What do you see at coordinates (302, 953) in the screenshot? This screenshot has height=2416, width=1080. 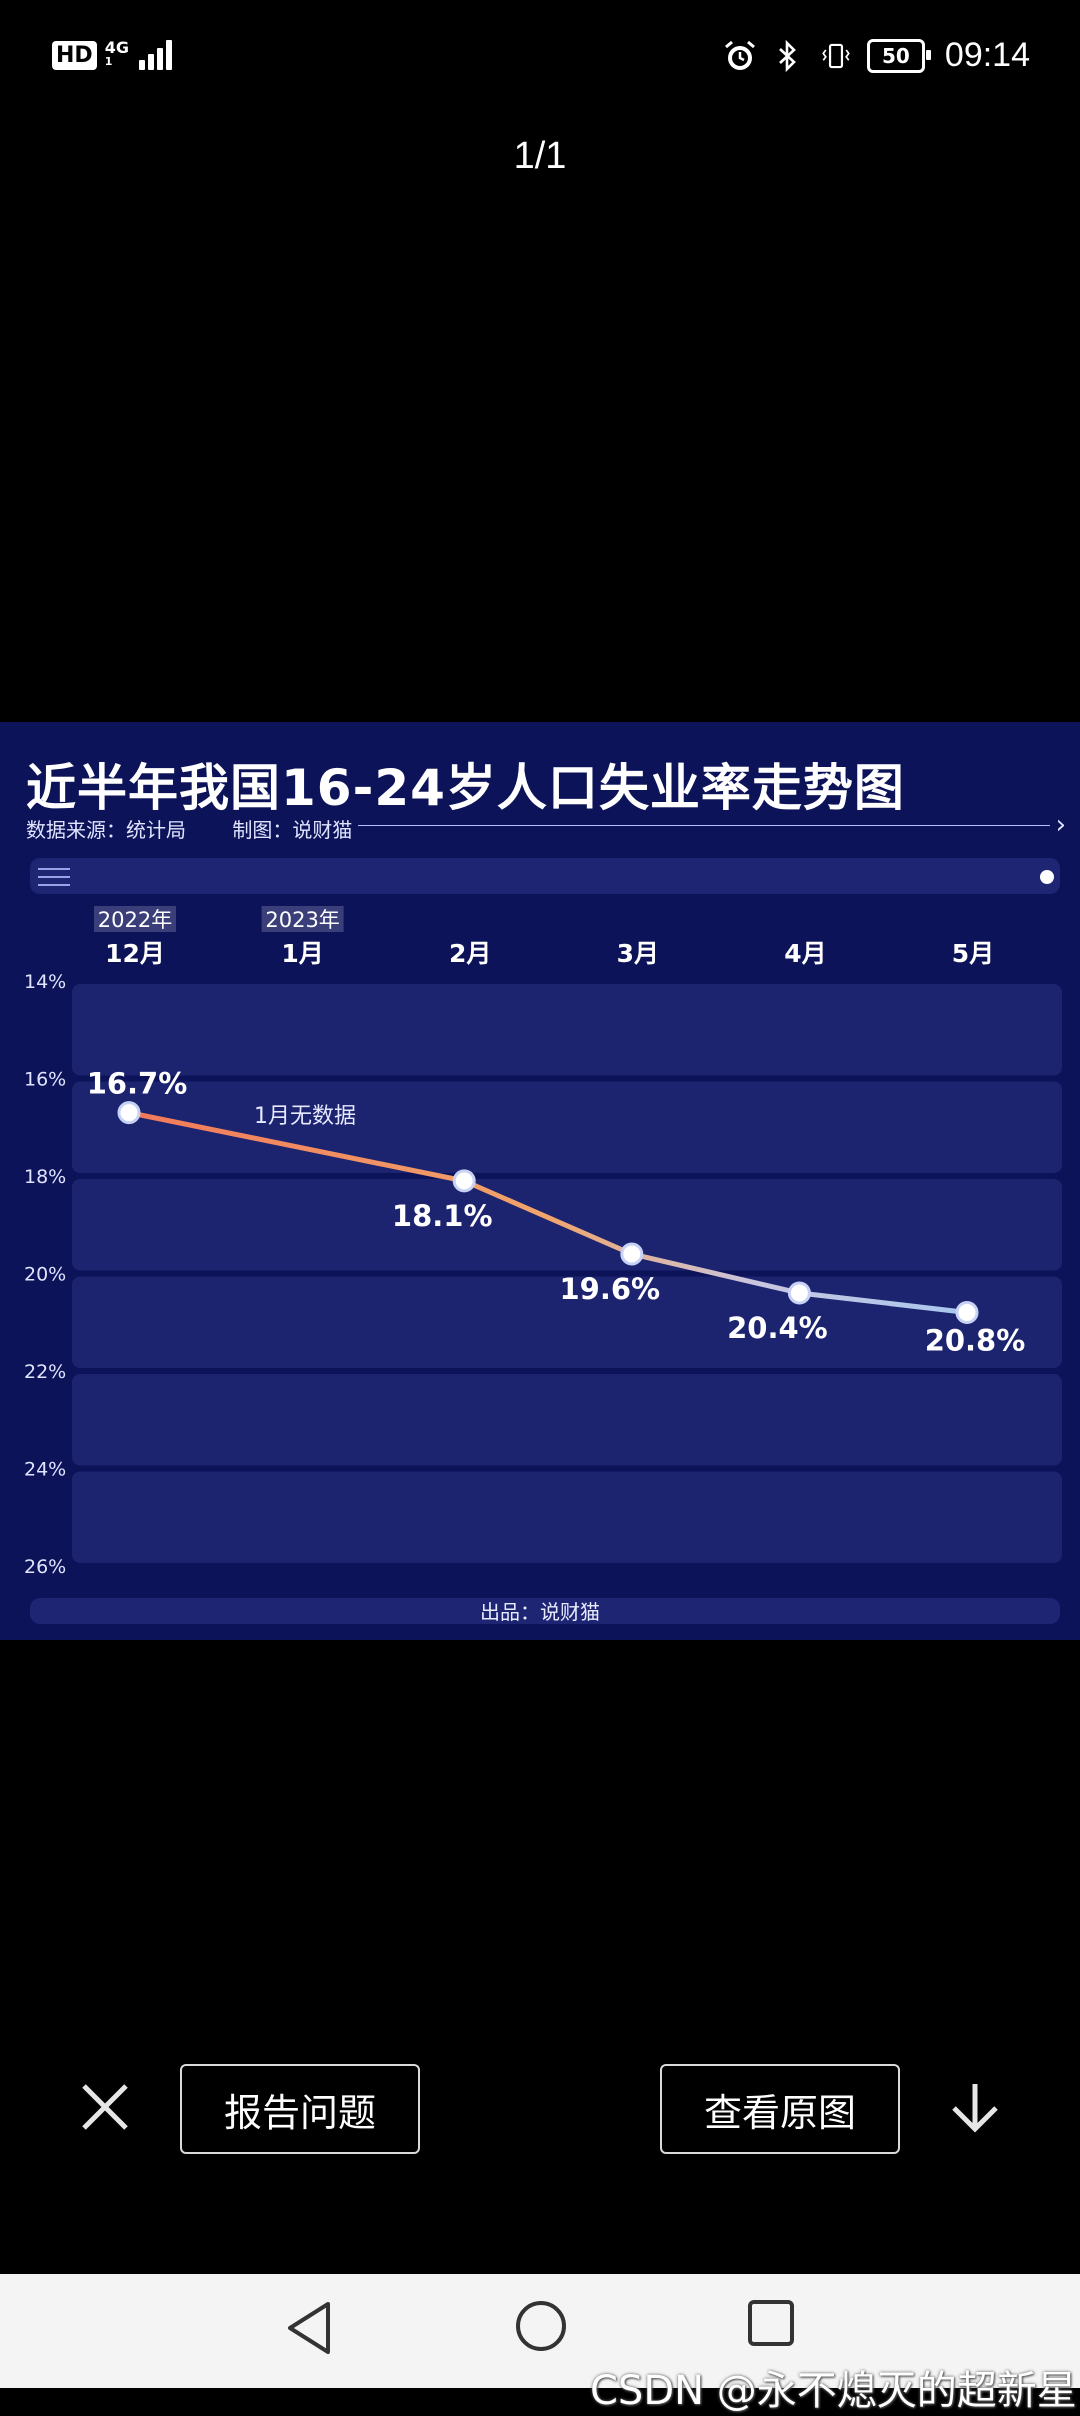 I see `x-tick-label: 1月` at bounding box center [302, 953].